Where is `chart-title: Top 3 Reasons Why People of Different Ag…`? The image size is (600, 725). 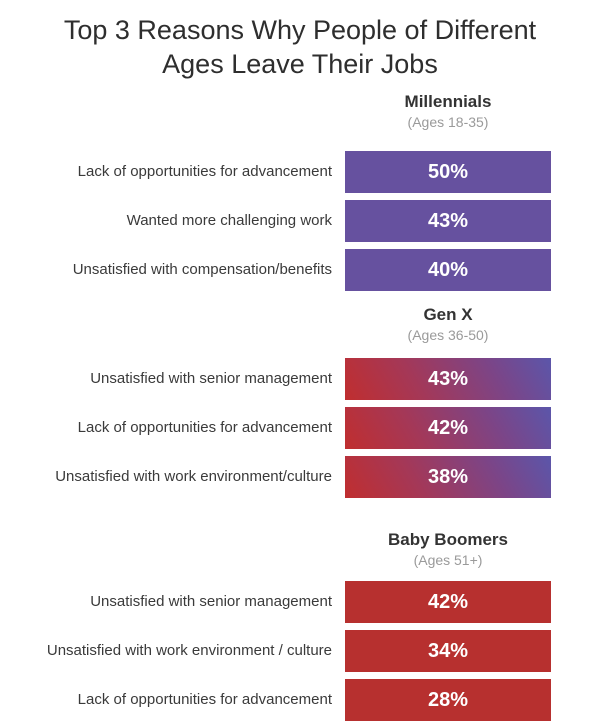 chart-title: Top 3 Reasons Why People of Different Ag… is located at coordinates (300, 47).